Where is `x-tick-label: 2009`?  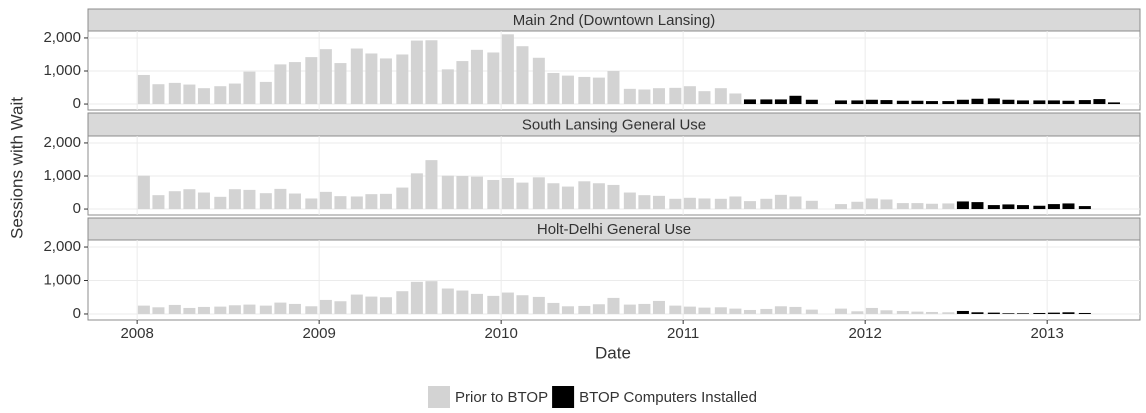 x-tick-label: 2009 is located at coordinates (318, 333).